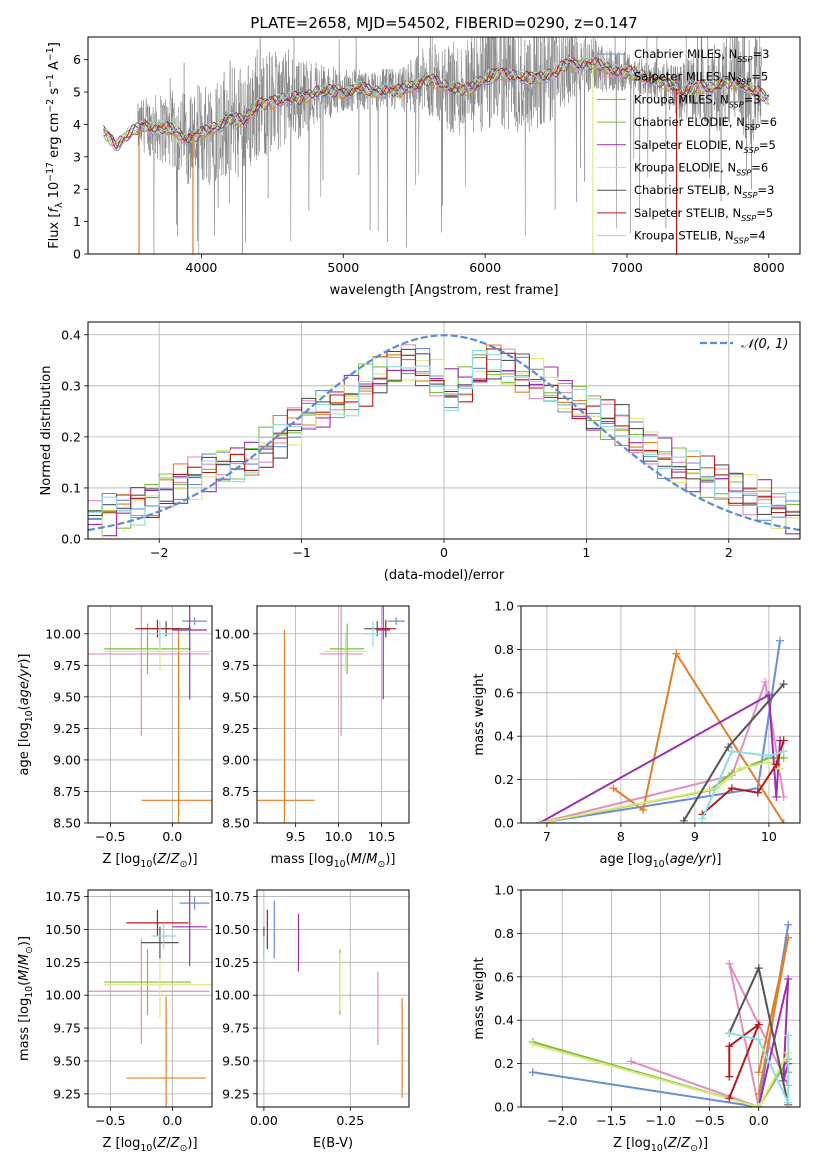 The width and height of the screenshot is (819, 1170). I want to click on y-tick-label: 0.6, so click(504, 976).